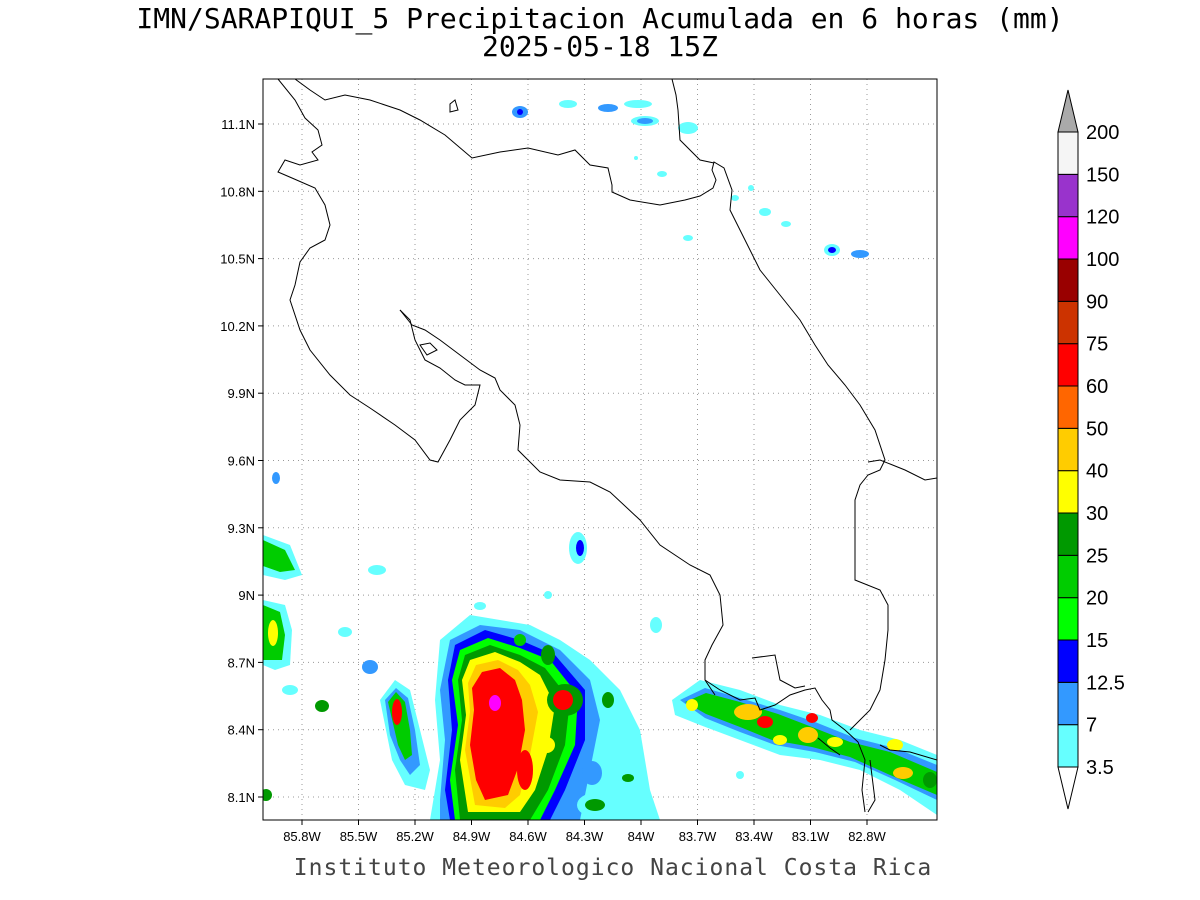 This screenshot has width=1200, height=900. Describe the element at coordinates (238, 124) in the screenshot. I see `lat-tick-label: 11.1N` at that location.